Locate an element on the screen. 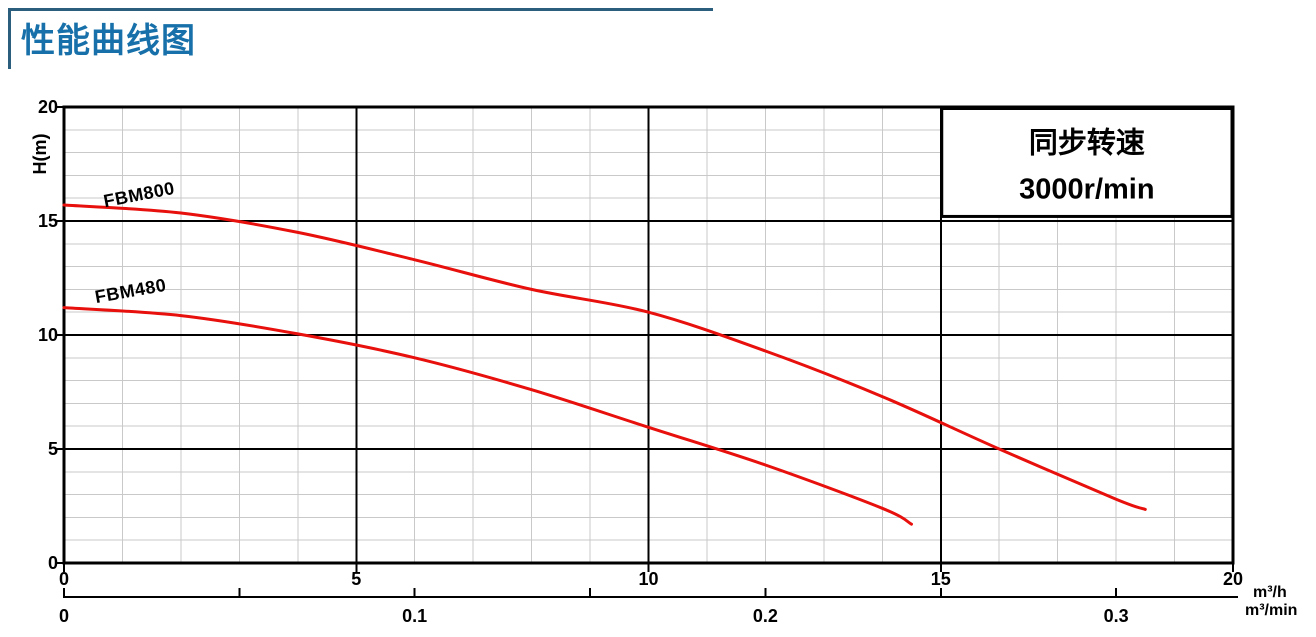 Image resolution: width=1316 pixels, height=637 pixels. header-top-rule is located at coordinates (360, 9).